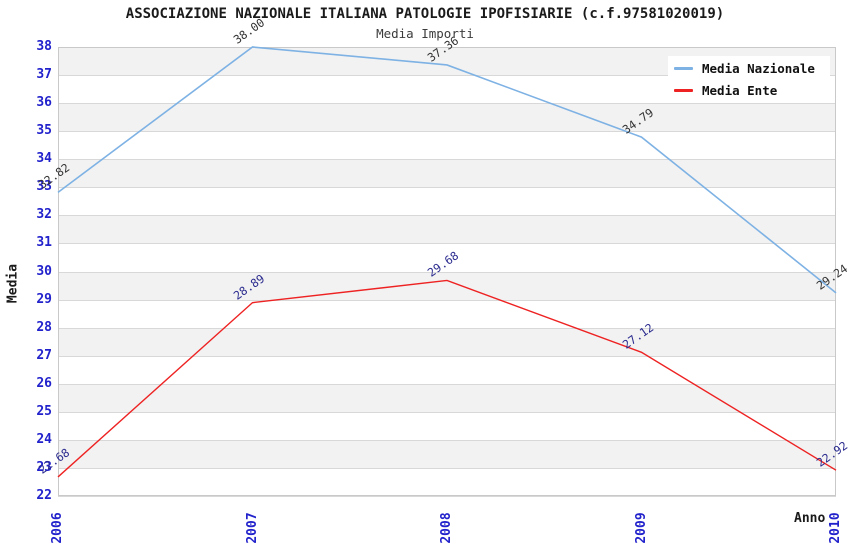  I want to click on y-tick-label: 31, so click(44, 243).